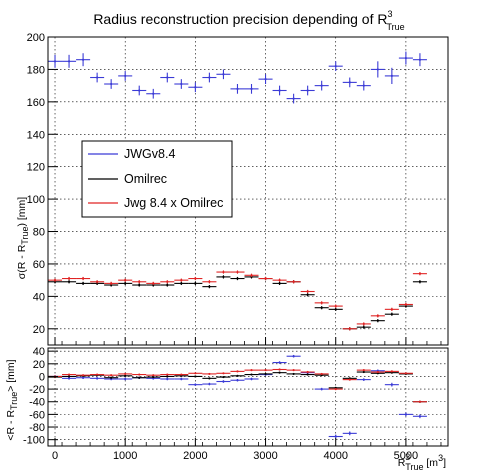  Describe the element at coordinates (157, 179) in the screenshot. I see `legend: JWGv8.4 Omilrec Jwg 8.4 x Omilrec` at that location.